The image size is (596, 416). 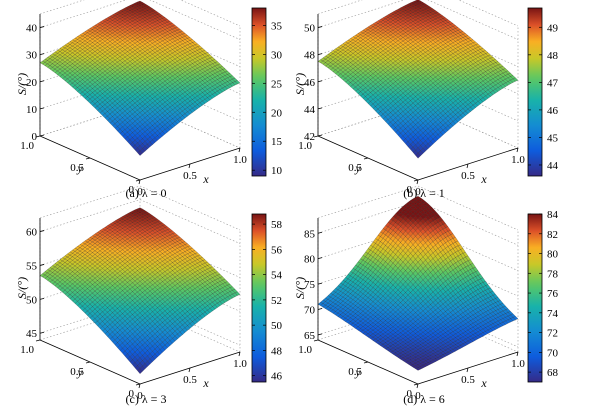 I want to click on z-tick-label: 80, so click(x=310, y=260).